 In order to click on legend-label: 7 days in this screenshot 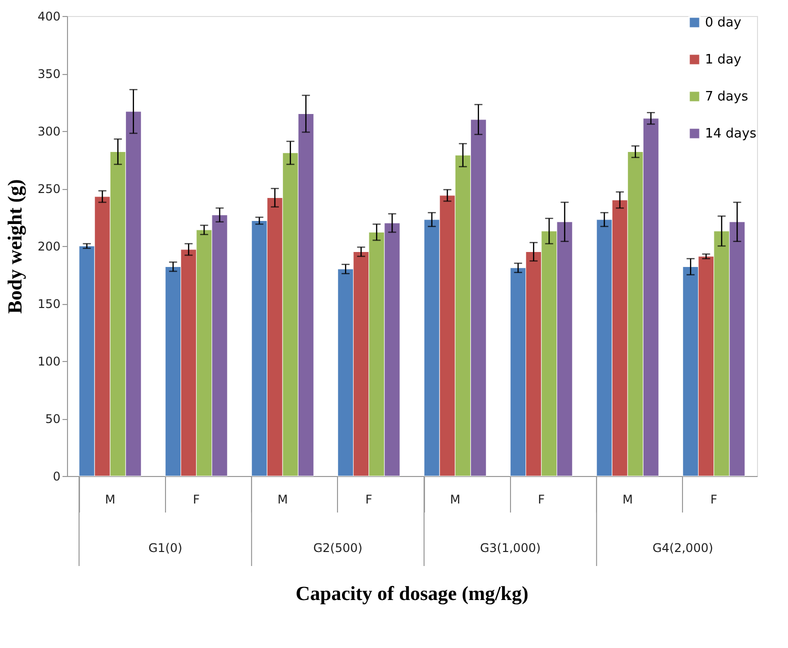, I will do `click(726, 97)`.